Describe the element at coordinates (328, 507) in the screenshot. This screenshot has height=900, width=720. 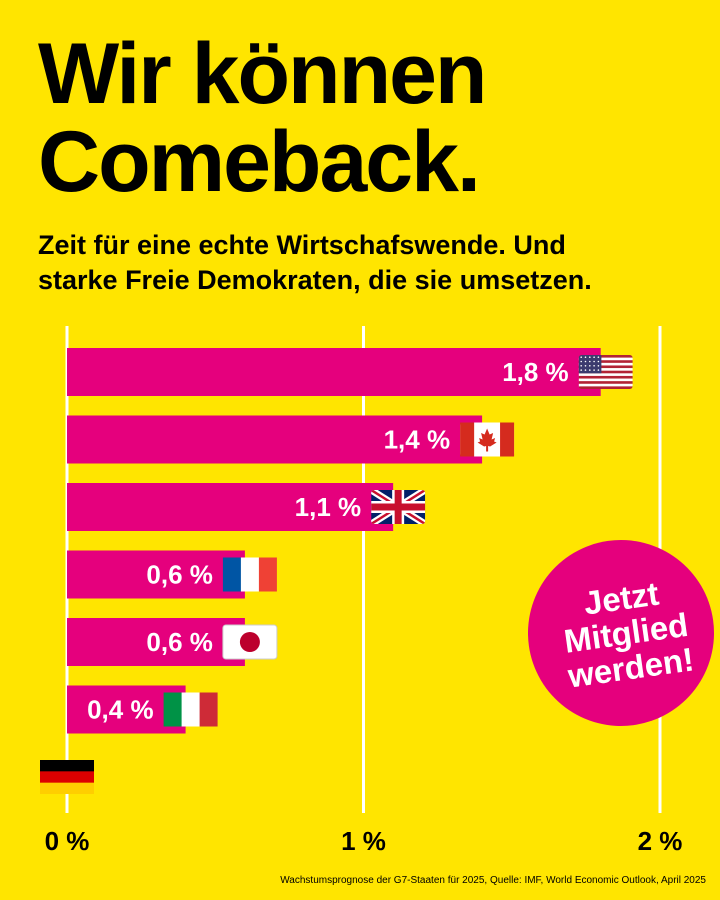
I see `bar-value-label: 1,1 %` at that location.